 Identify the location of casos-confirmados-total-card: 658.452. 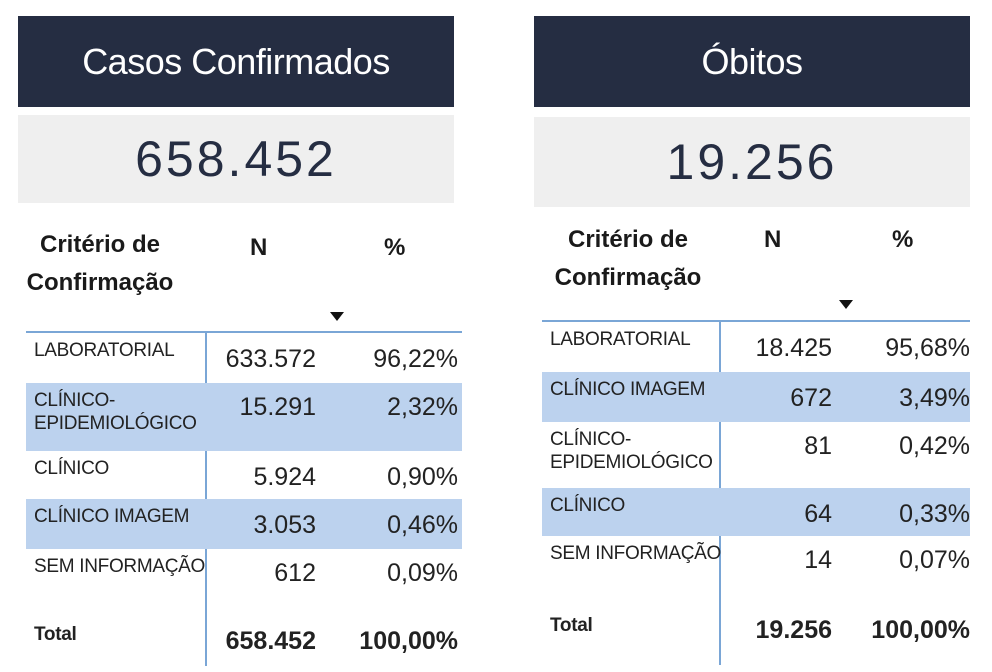
(236, 159).